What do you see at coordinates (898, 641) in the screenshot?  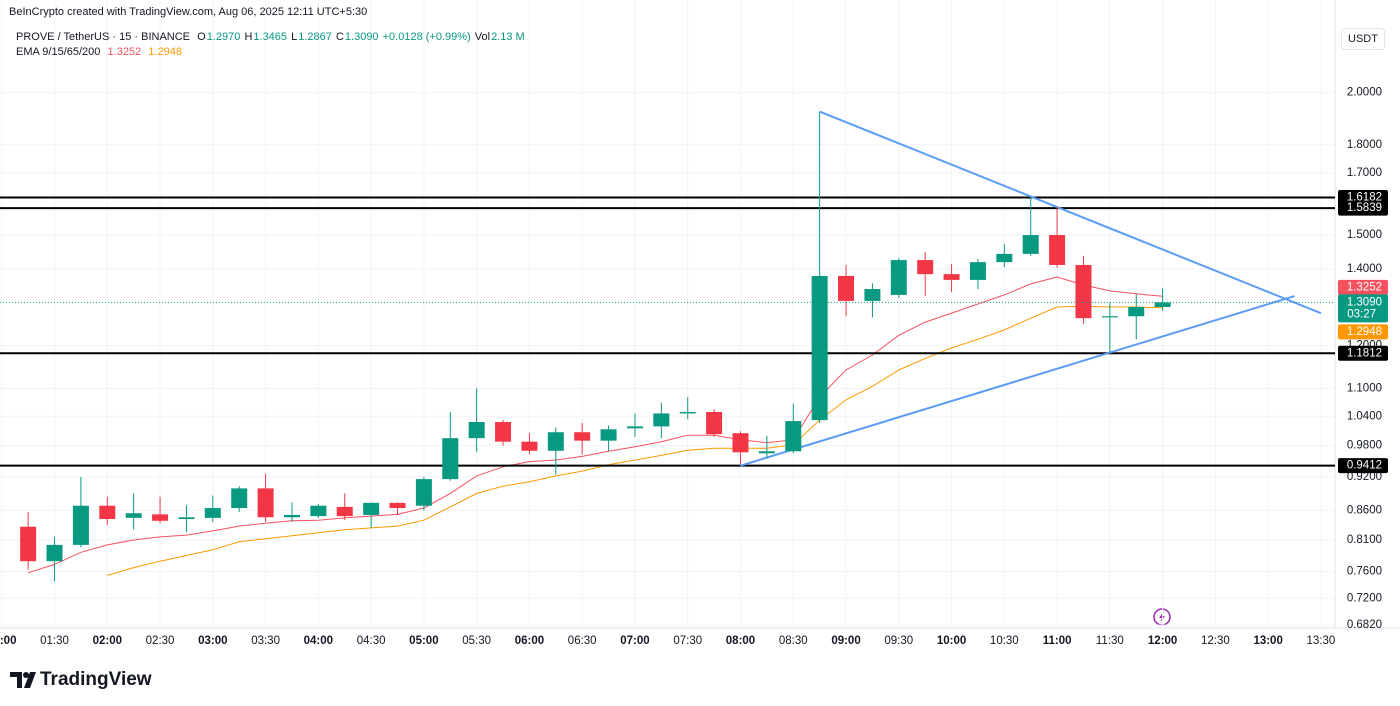 I see `x-tick-label: 09:30` at bounding box center [898, 641].